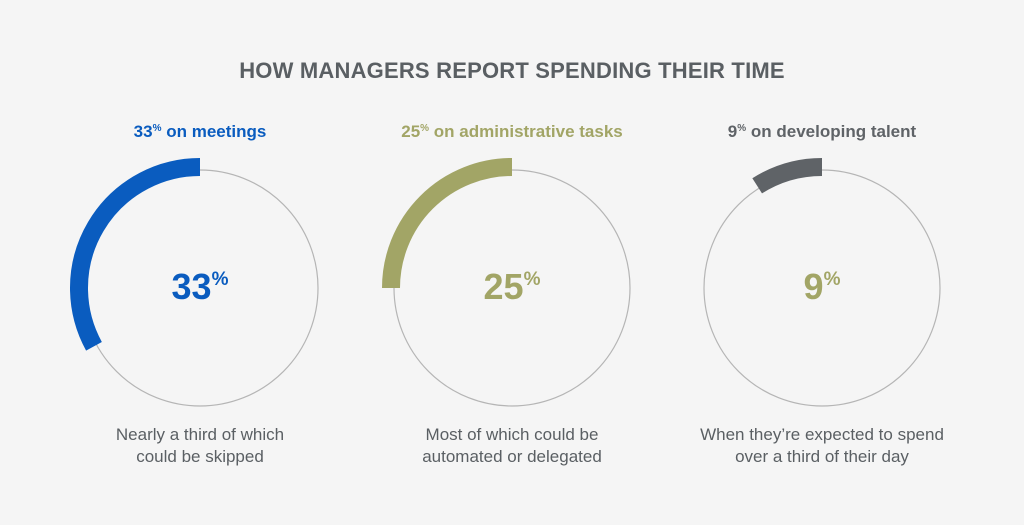  Describe the element at coordinates (813, 286) in the screenshot. I see `center-number: 9` at that location.